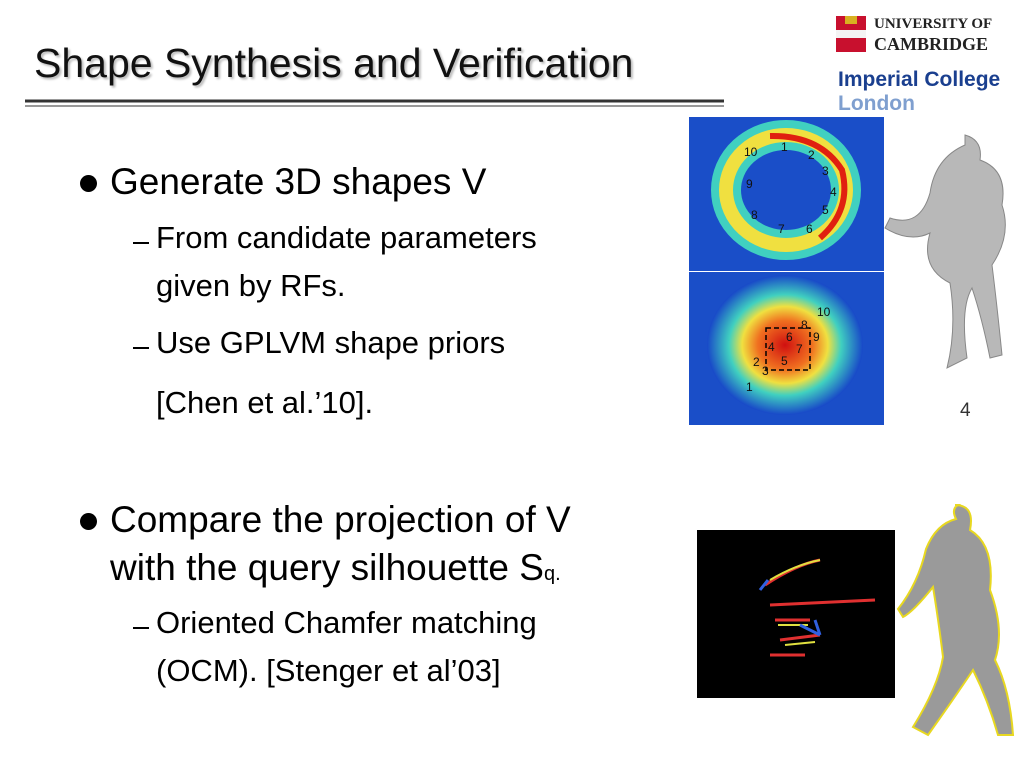 The image size is (1024, 768). Describe the element at coordinates (771, 347) in the screenshot. I see `blob-label: 4` at that location.